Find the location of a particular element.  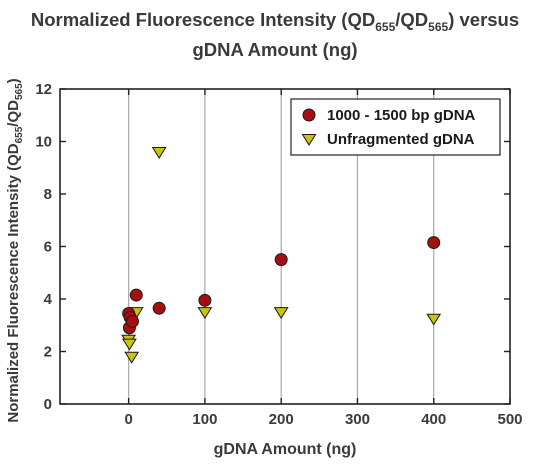

title-text: gDNA Amount (ng) is located at coordinates (275, 49).